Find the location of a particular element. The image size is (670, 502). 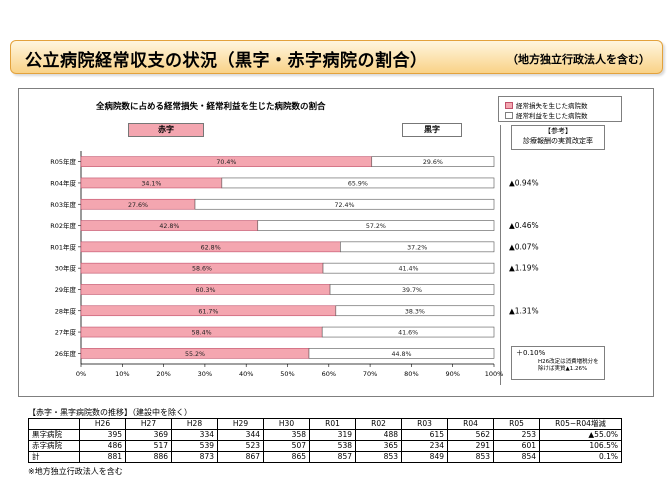

x-tick-label: 10% is located at coordinates (122, 374).